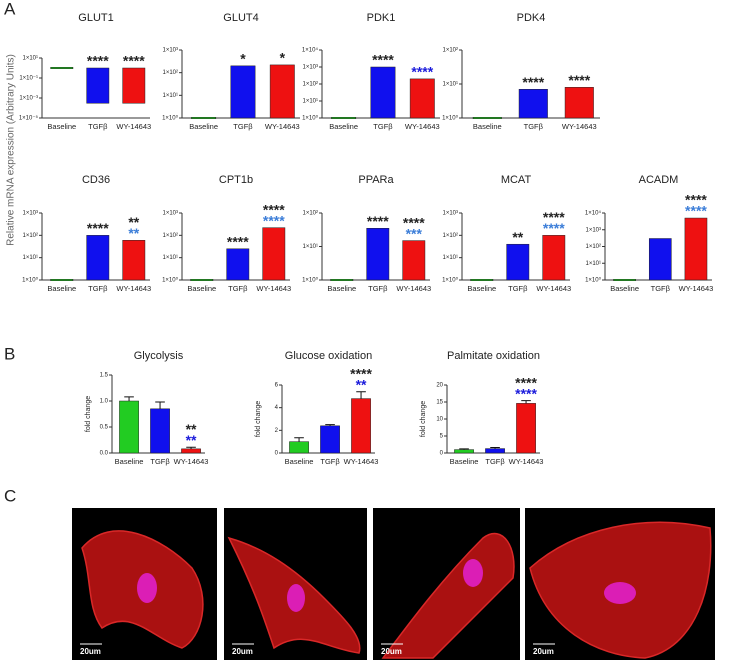  Describe the element at coordinates (442, 437) in the screenshot. I see `y-tick-label: 5` at that location.